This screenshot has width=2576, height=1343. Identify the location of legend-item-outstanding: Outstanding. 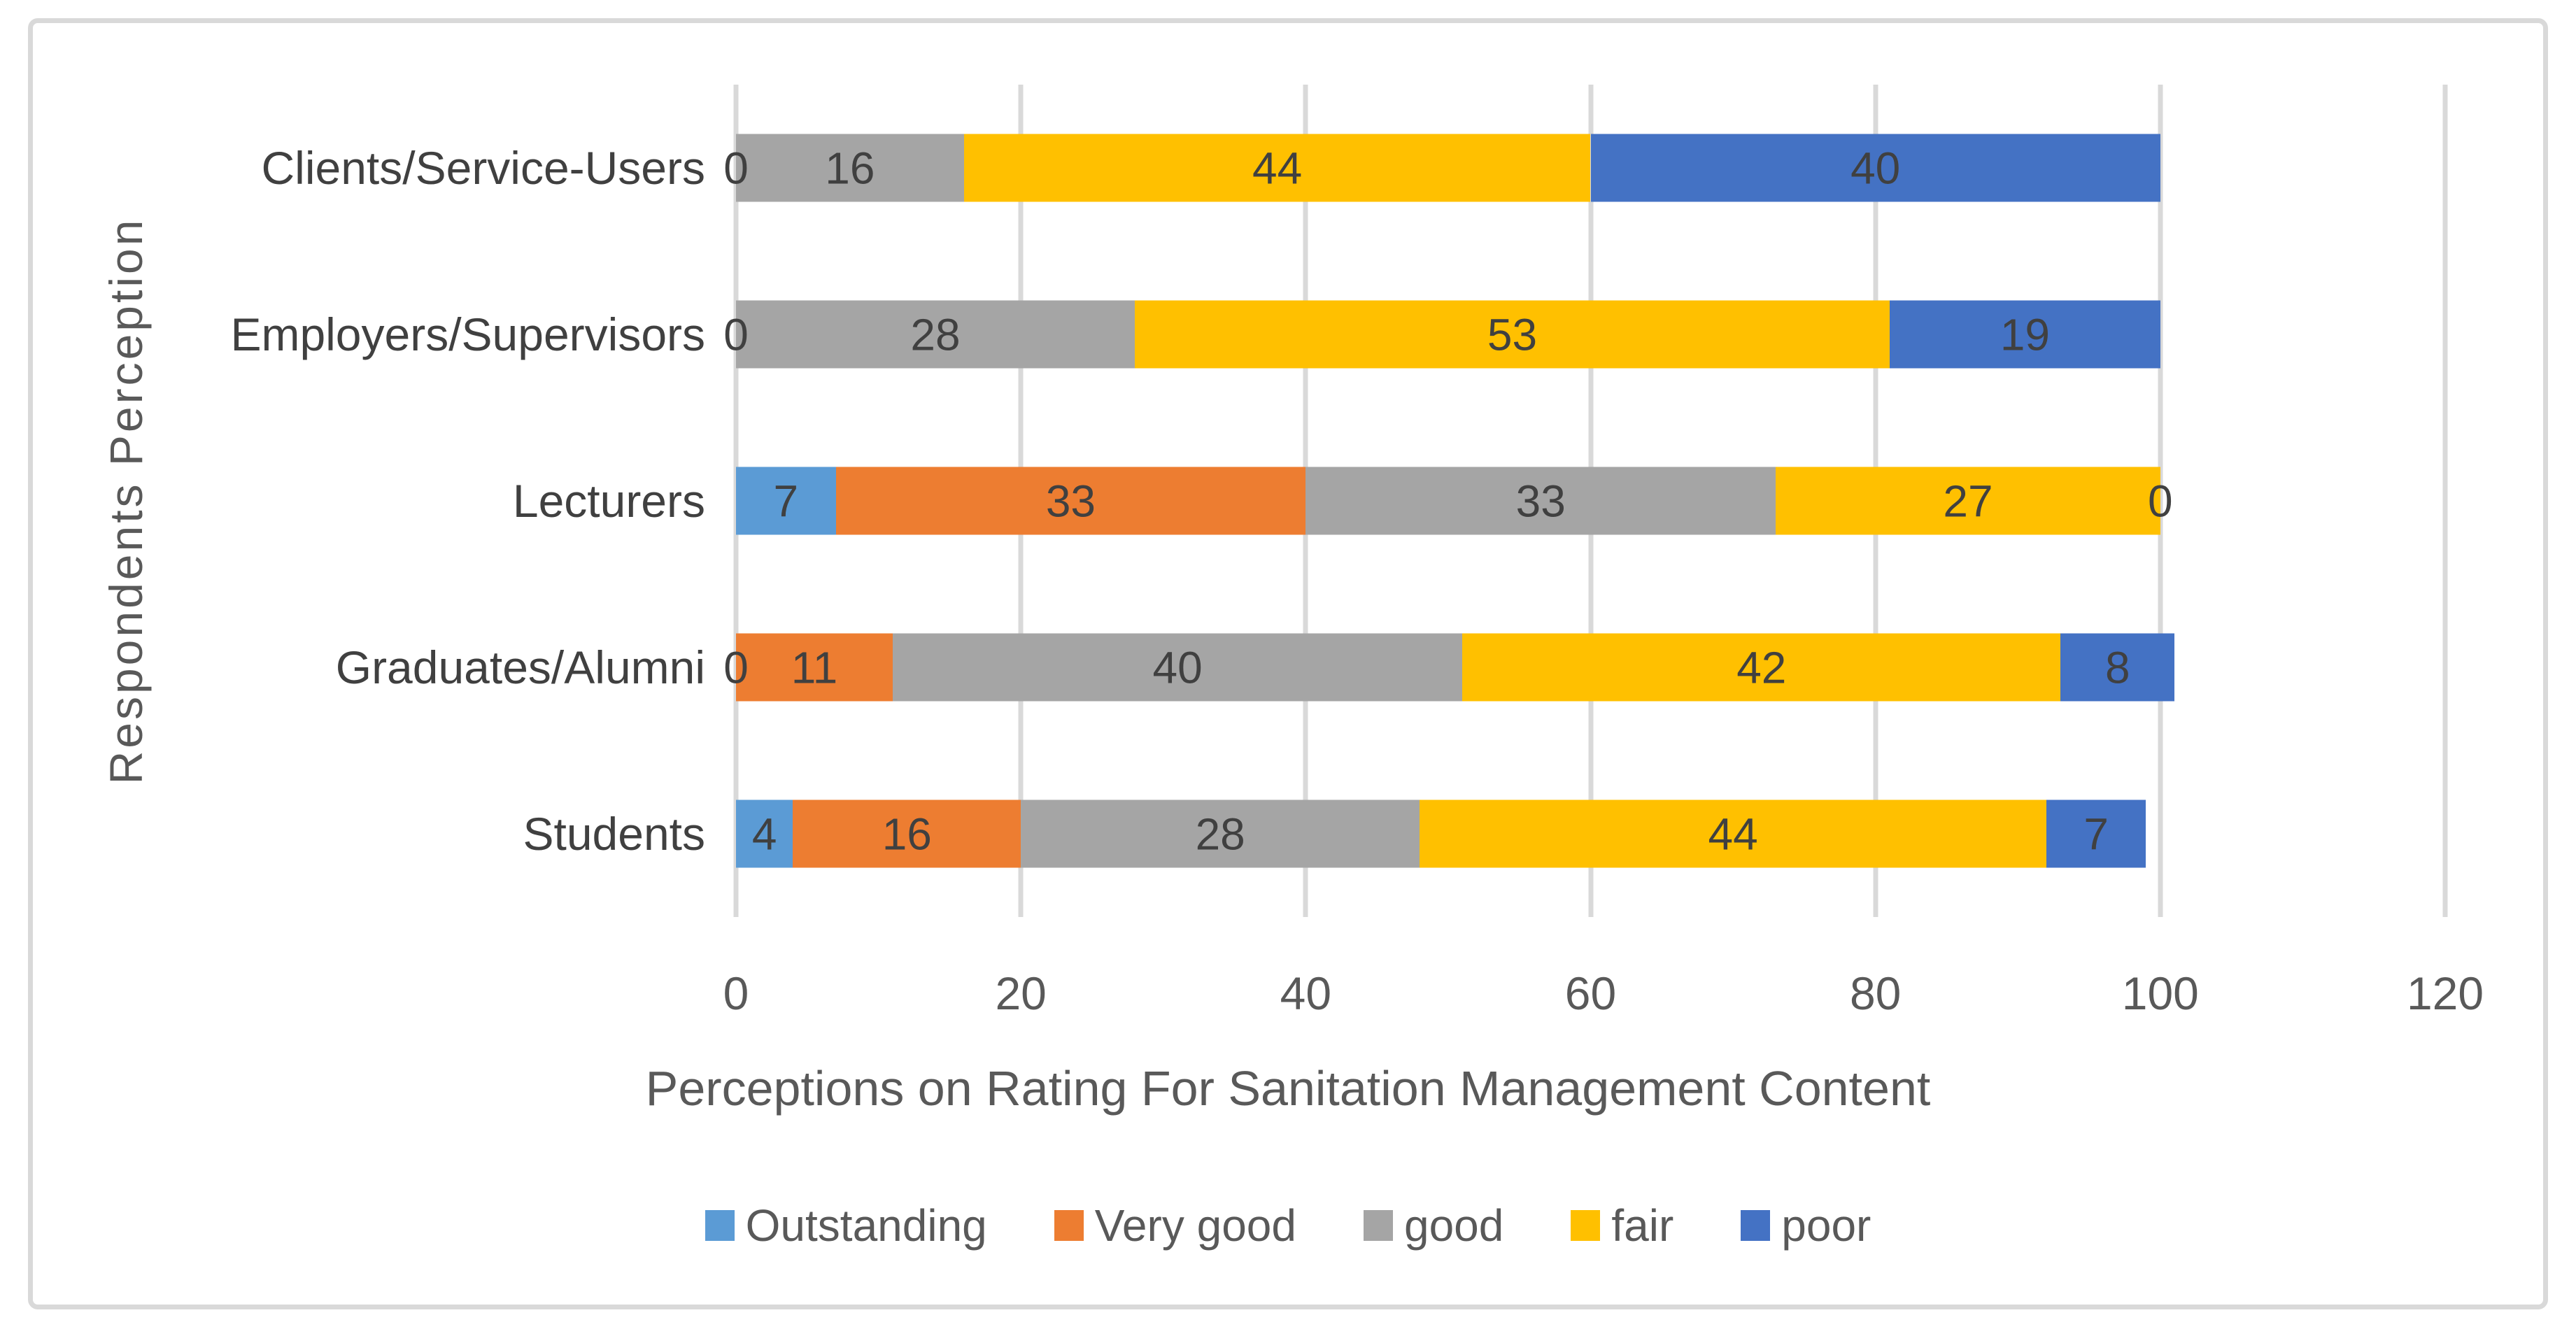
(846, 1225).